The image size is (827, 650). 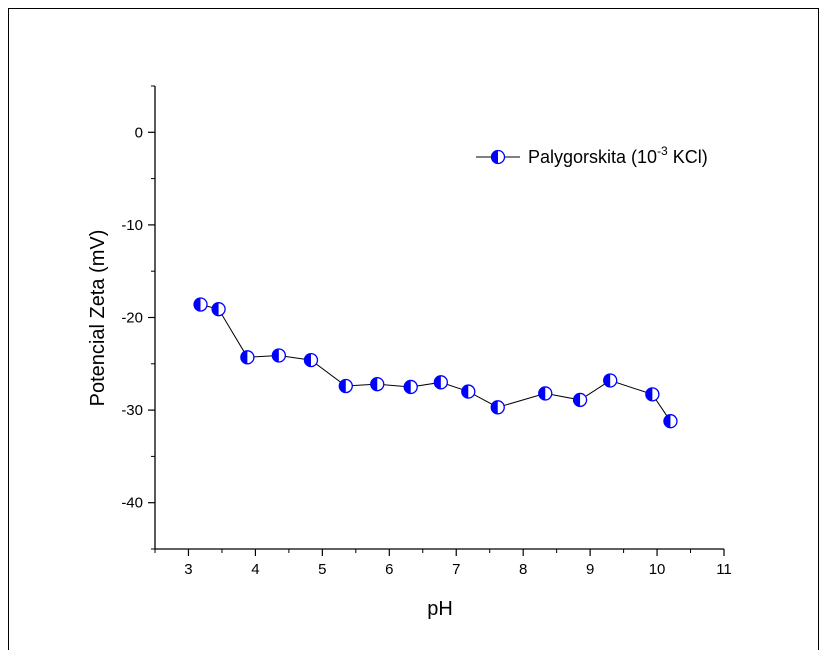 I want to click on legend-label-superscript: -3, so click(x=662, y=151).